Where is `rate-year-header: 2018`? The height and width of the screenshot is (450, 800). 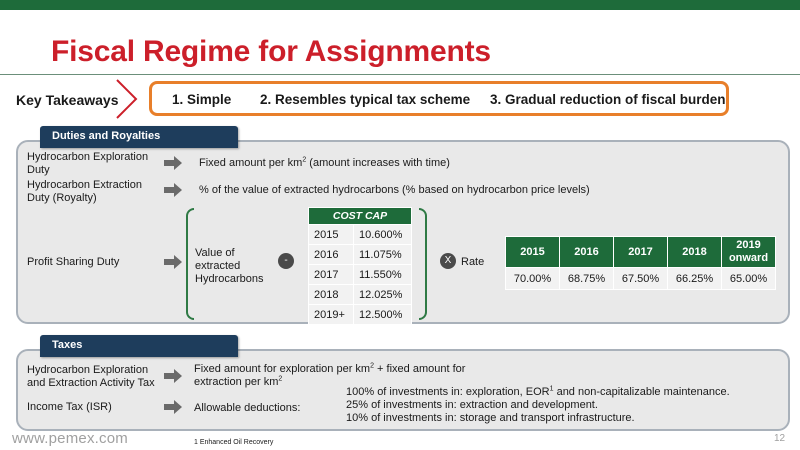 rate-year-header: 2018 is located at coordinates (694, 252).